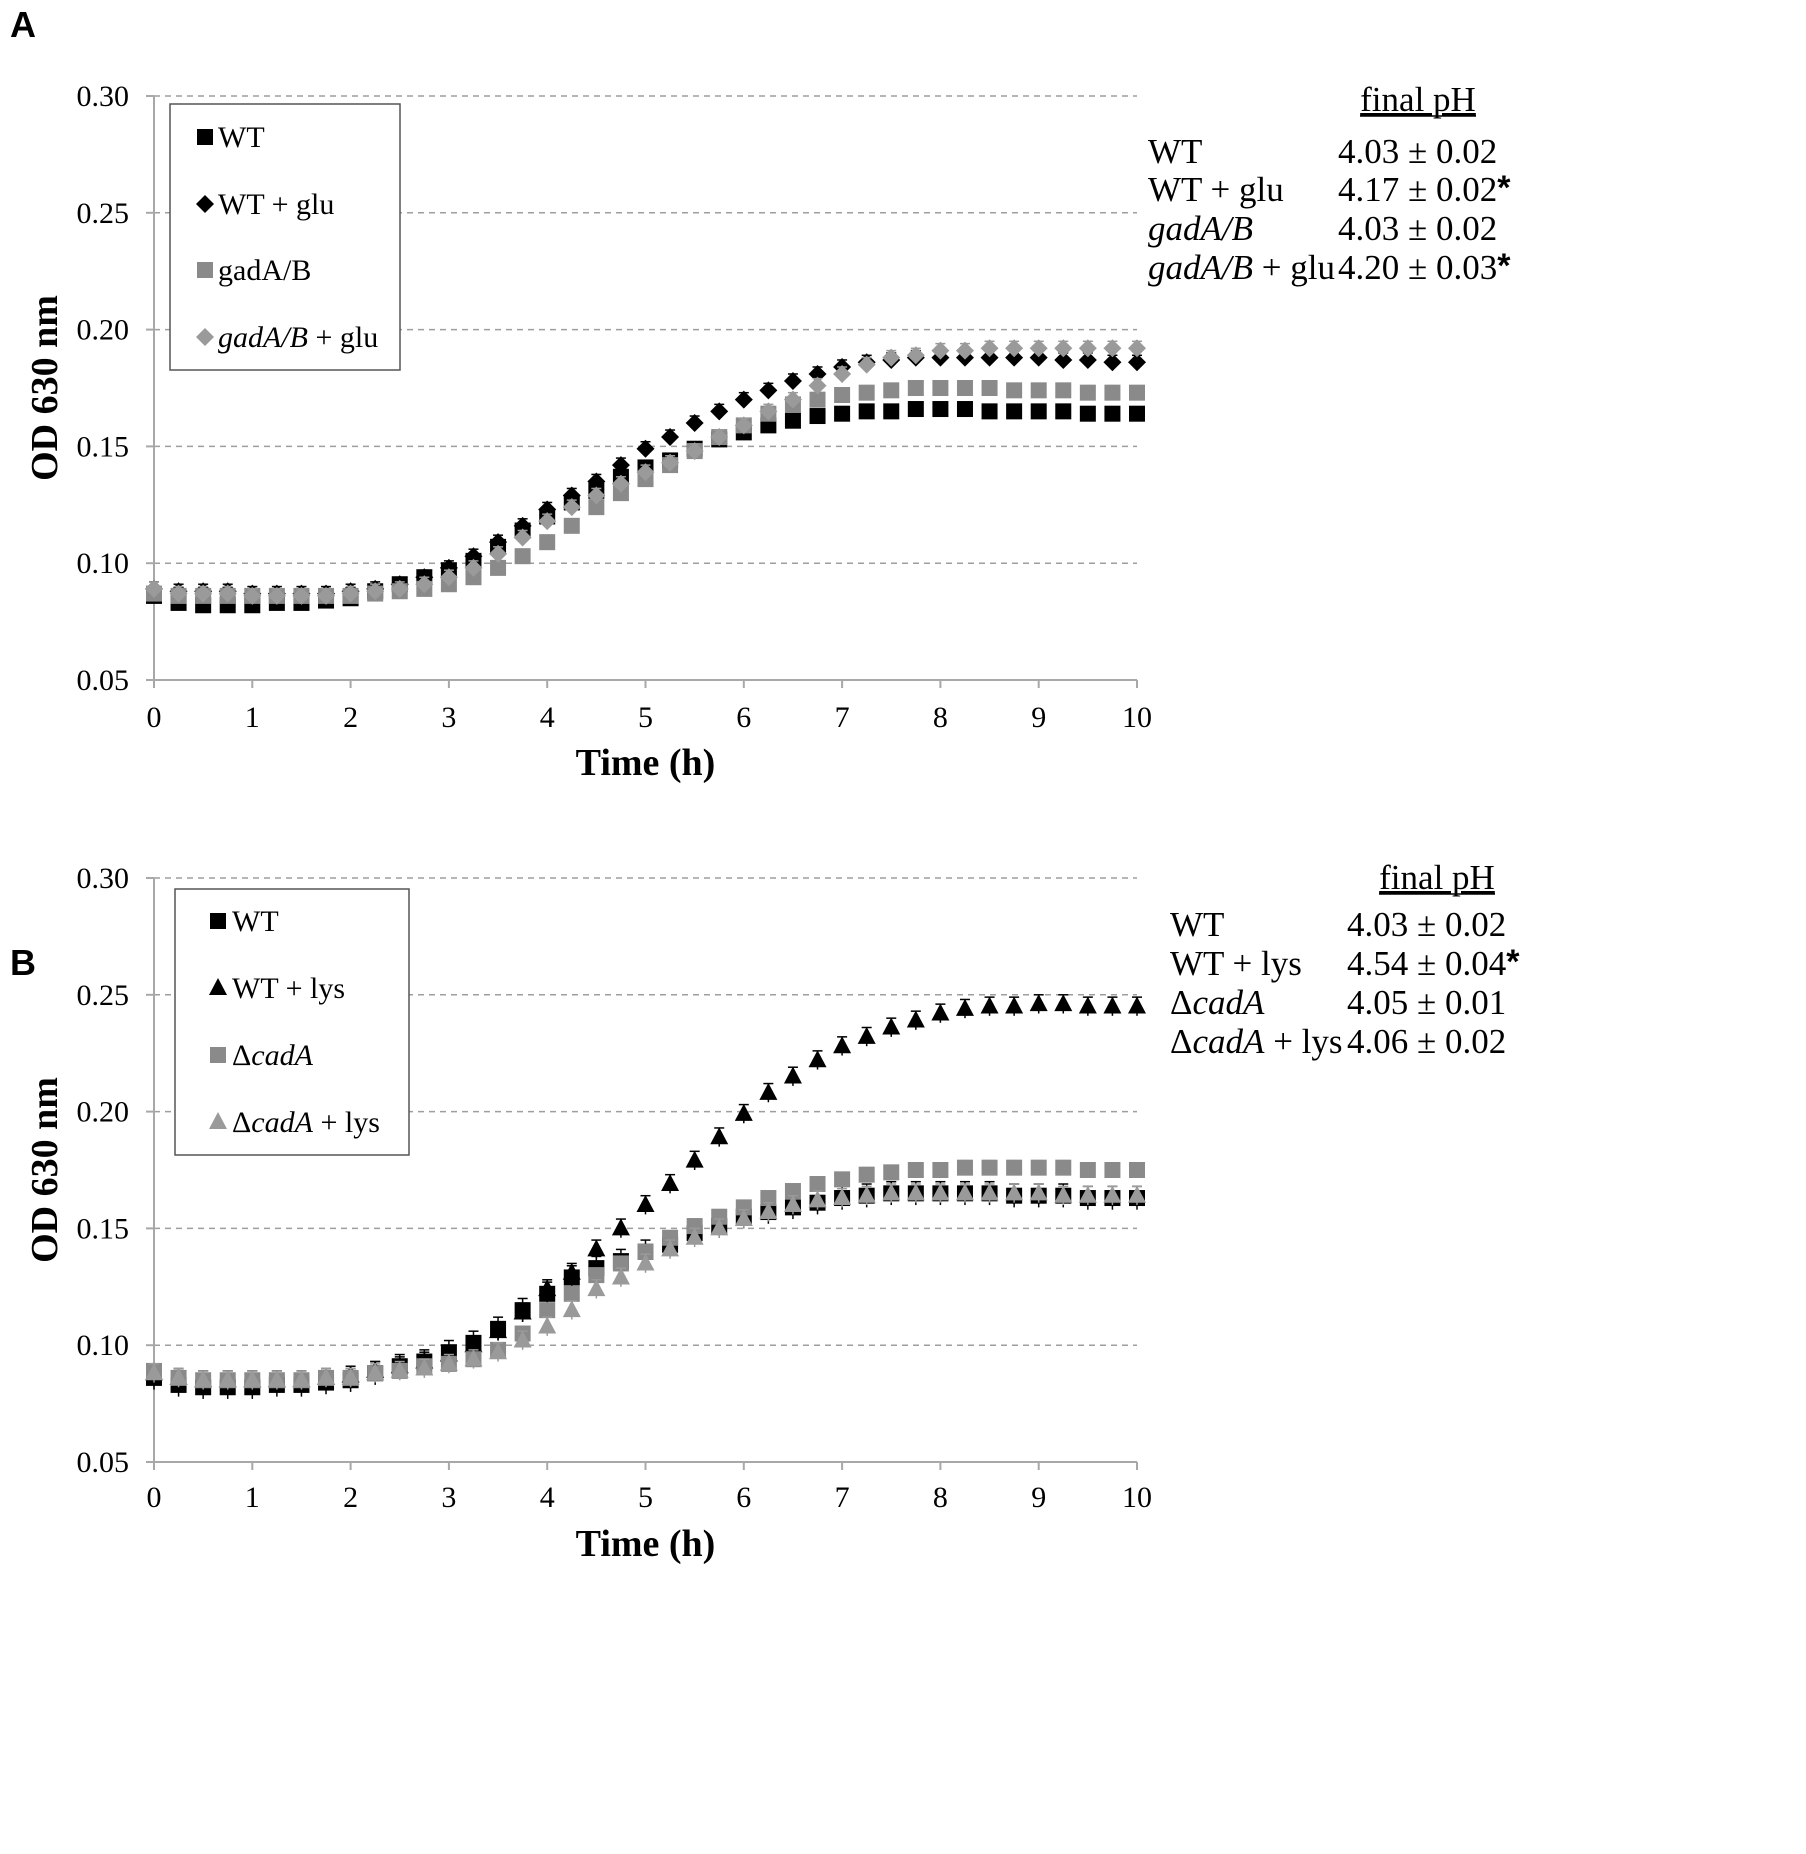 This screenshot has width=1806, height=1854. I want to click on panel-a-final-ph-label-part-1: gadA/B, so click(1200, 228).